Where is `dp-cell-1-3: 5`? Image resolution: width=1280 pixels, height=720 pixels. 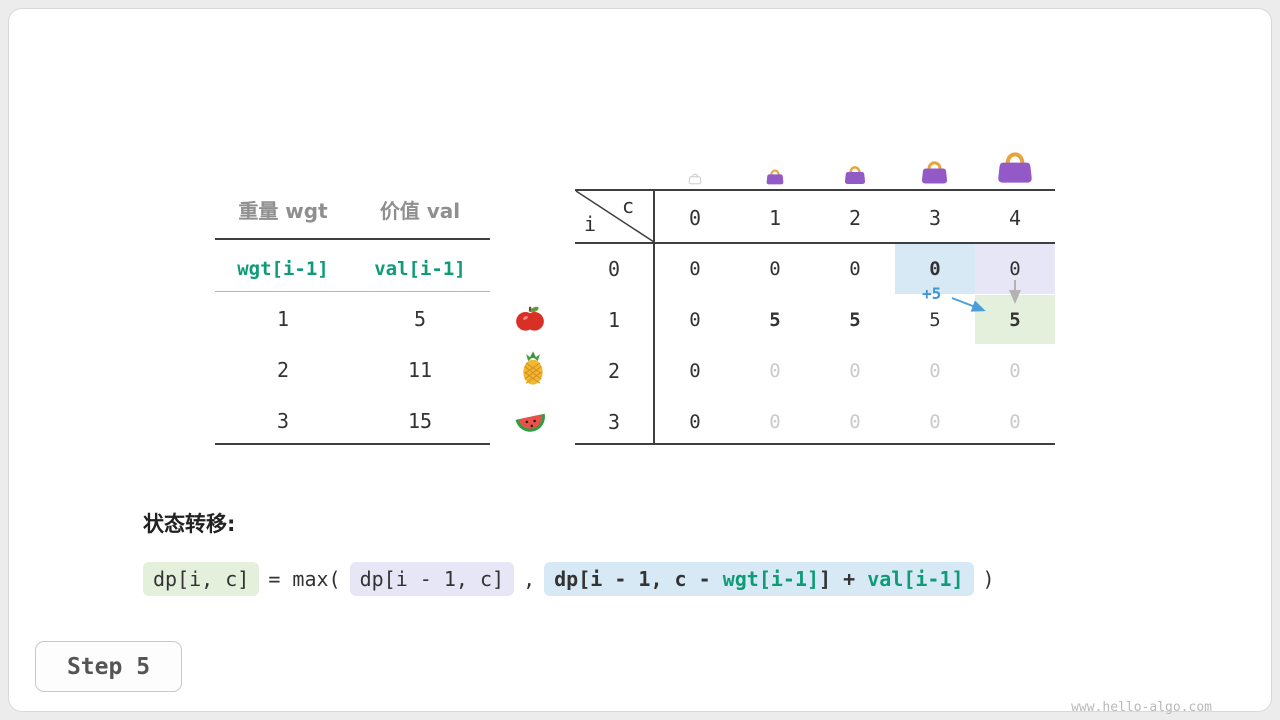
dp-cell-1-3: 5 is located at coordinates (935, 320).